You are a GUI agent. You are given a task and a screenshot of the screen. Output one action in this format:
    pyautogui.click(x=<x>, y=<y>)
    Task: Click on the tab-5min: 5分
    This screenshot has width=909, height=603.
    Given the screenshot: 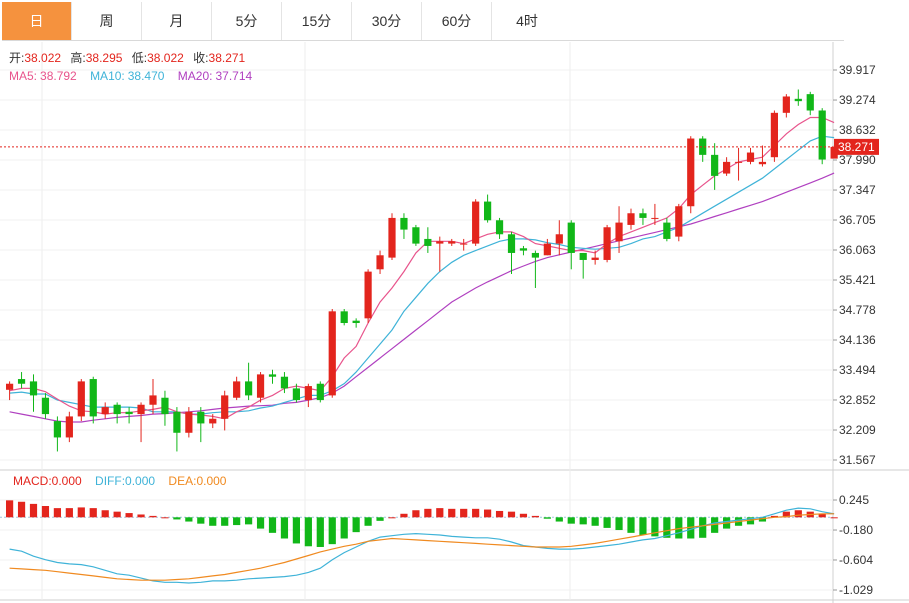 What is the action you would take?
    pyautogui.click(x=247, y=21)
    